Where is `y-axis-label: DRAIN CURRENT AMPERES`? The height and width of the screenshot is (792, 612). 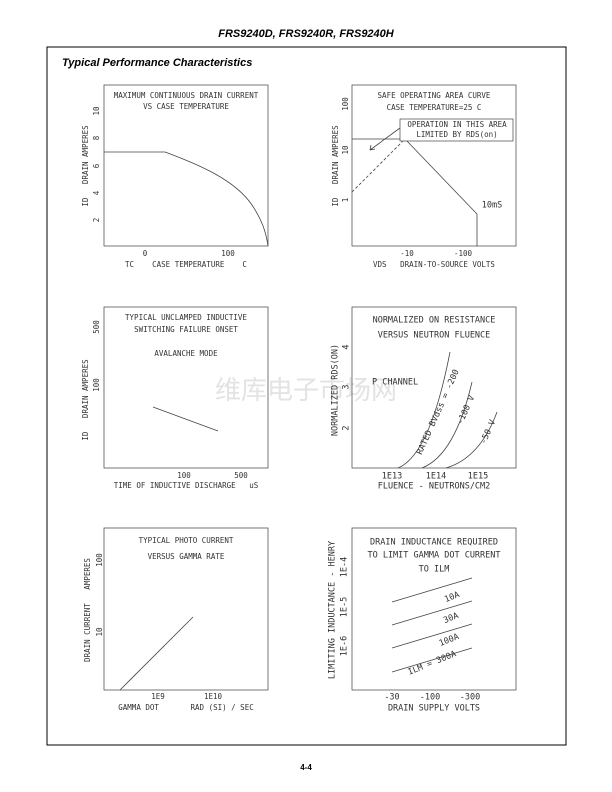 y-axis-label: DRAIN CURRENT AMPERES is located at coordinates (87, 610).